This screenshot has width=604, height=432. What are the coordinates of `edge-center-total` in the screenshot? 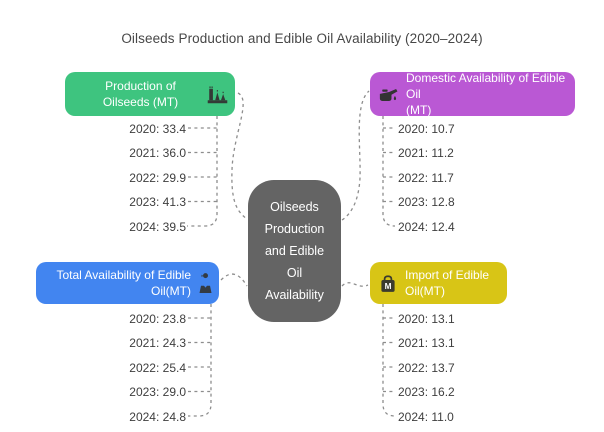 It's located at (234, 280).